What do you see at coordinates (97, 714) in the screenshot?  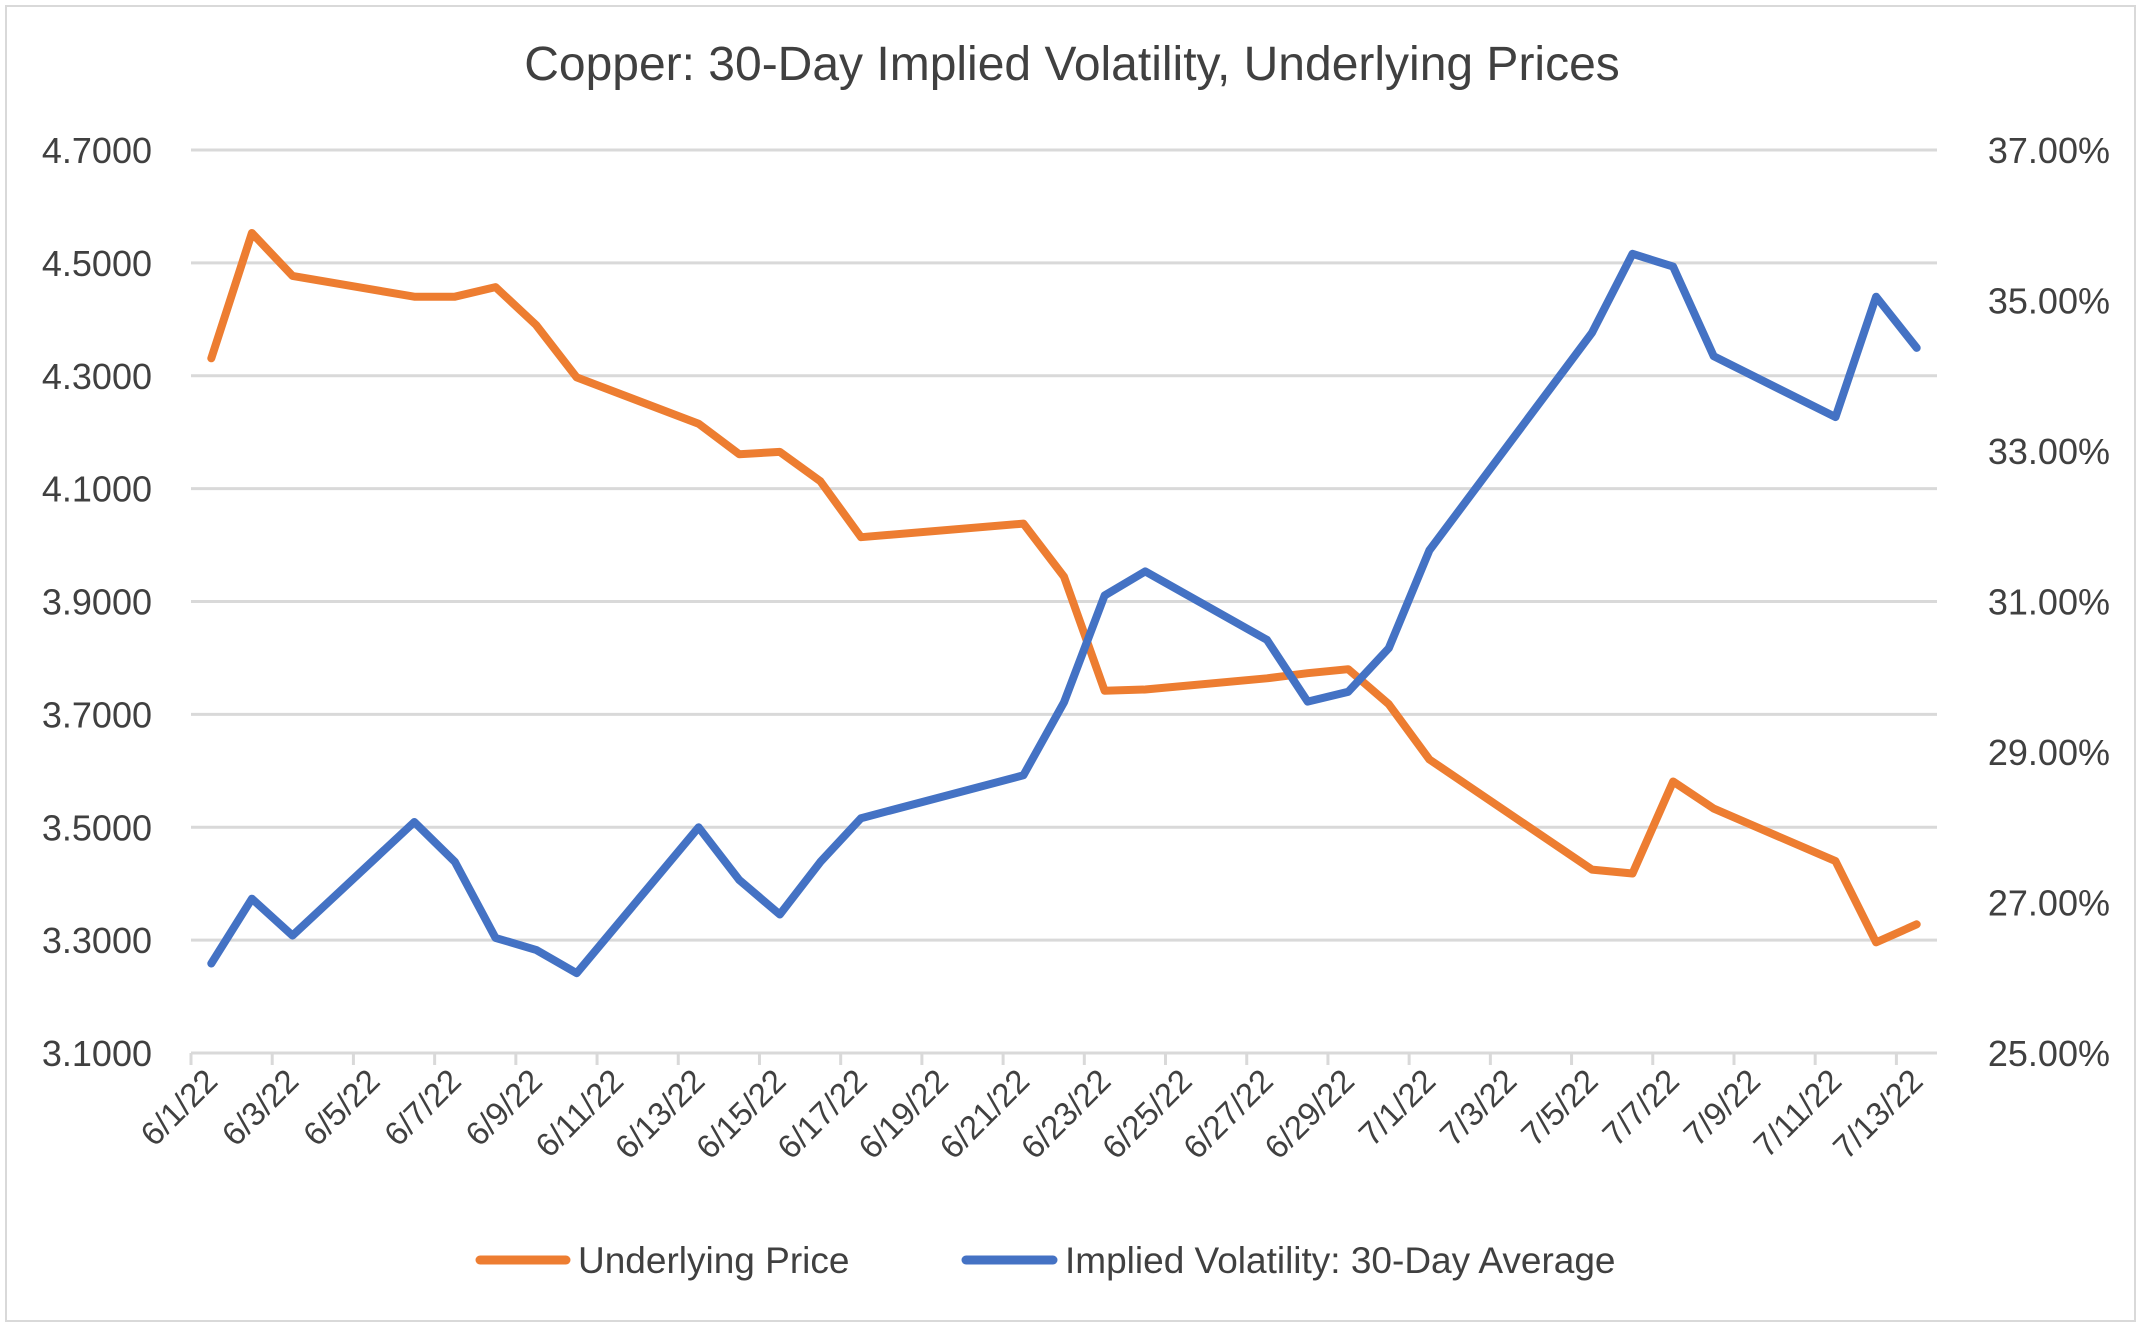 I see `y-left-tick-label: 3.7000` at bounding box center [97, 714].